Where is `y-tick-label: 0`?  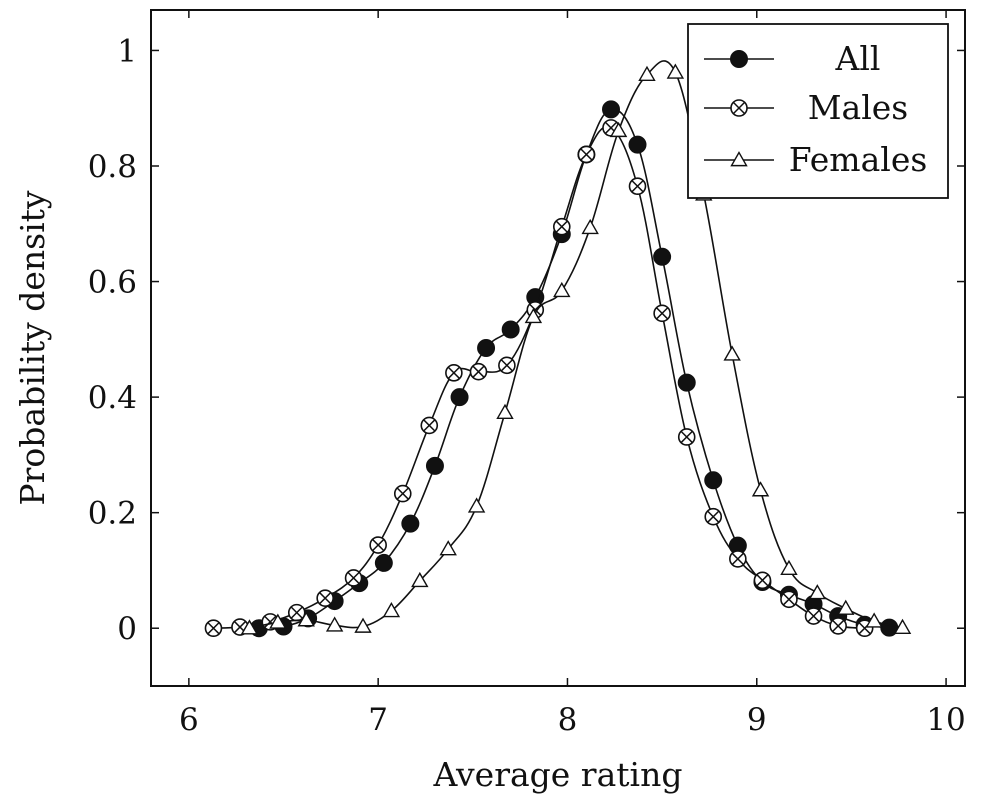 y-tick-label: 0 is located at coordinates (127, 629).